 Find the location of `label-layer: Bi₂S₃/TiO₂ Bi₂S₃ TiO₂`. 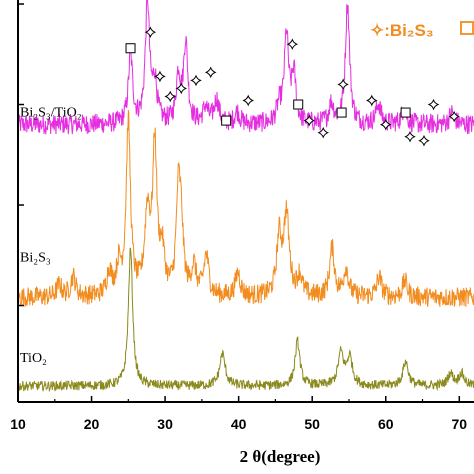

label-layer: Bi₂S₃/TiO₂ Bi₂S₃ TiO₂ is located at coordinates (51, 236).